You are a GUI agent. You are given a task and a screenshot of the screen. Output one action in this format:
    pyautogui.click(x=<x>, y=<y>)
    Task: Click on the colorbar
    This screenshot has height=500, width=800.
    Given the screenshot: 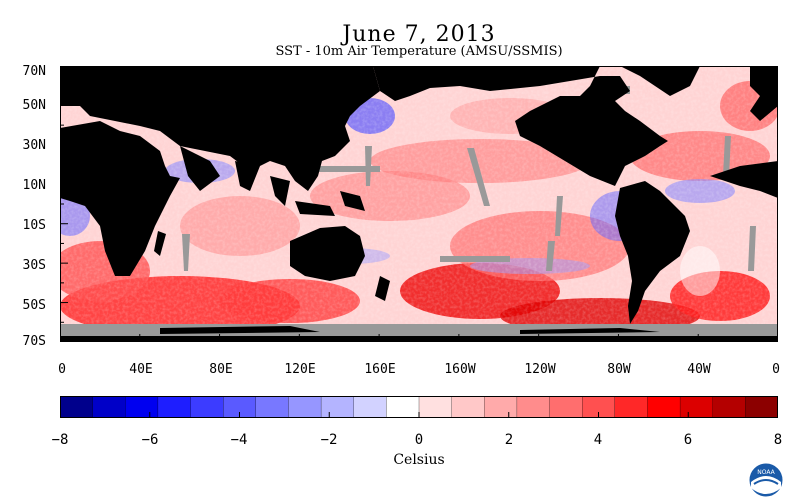 What is the action you would take?
    pyautogui.click(x=419, y=407)
    